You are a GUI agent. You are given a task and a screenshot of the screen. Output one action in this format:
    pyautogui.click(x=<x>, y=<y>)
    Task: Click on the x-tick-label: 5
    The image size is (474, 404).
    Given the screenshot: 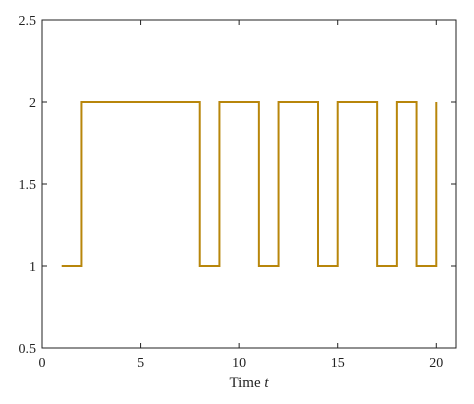 What is the action you would take?
    pyautogui.click(x=140, y=363)
    